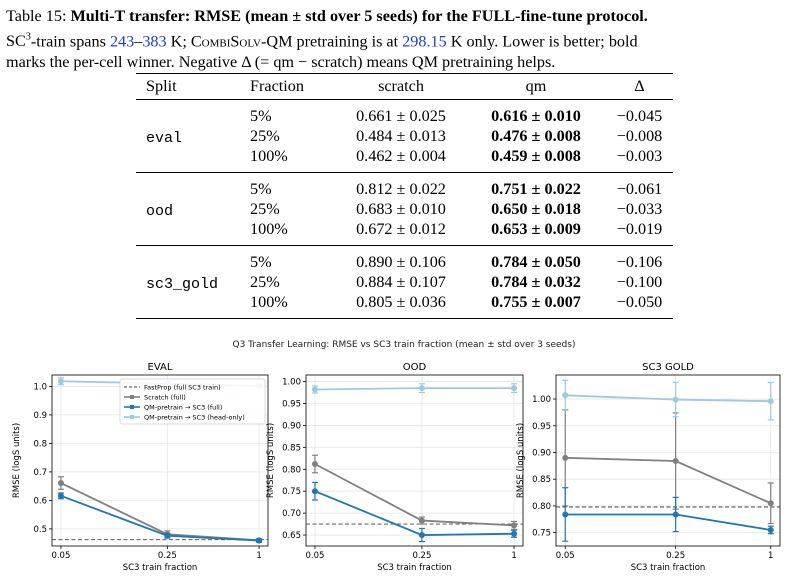  I want to click on qm-cell: 0.653 ± 0.009, so click(536, 229).